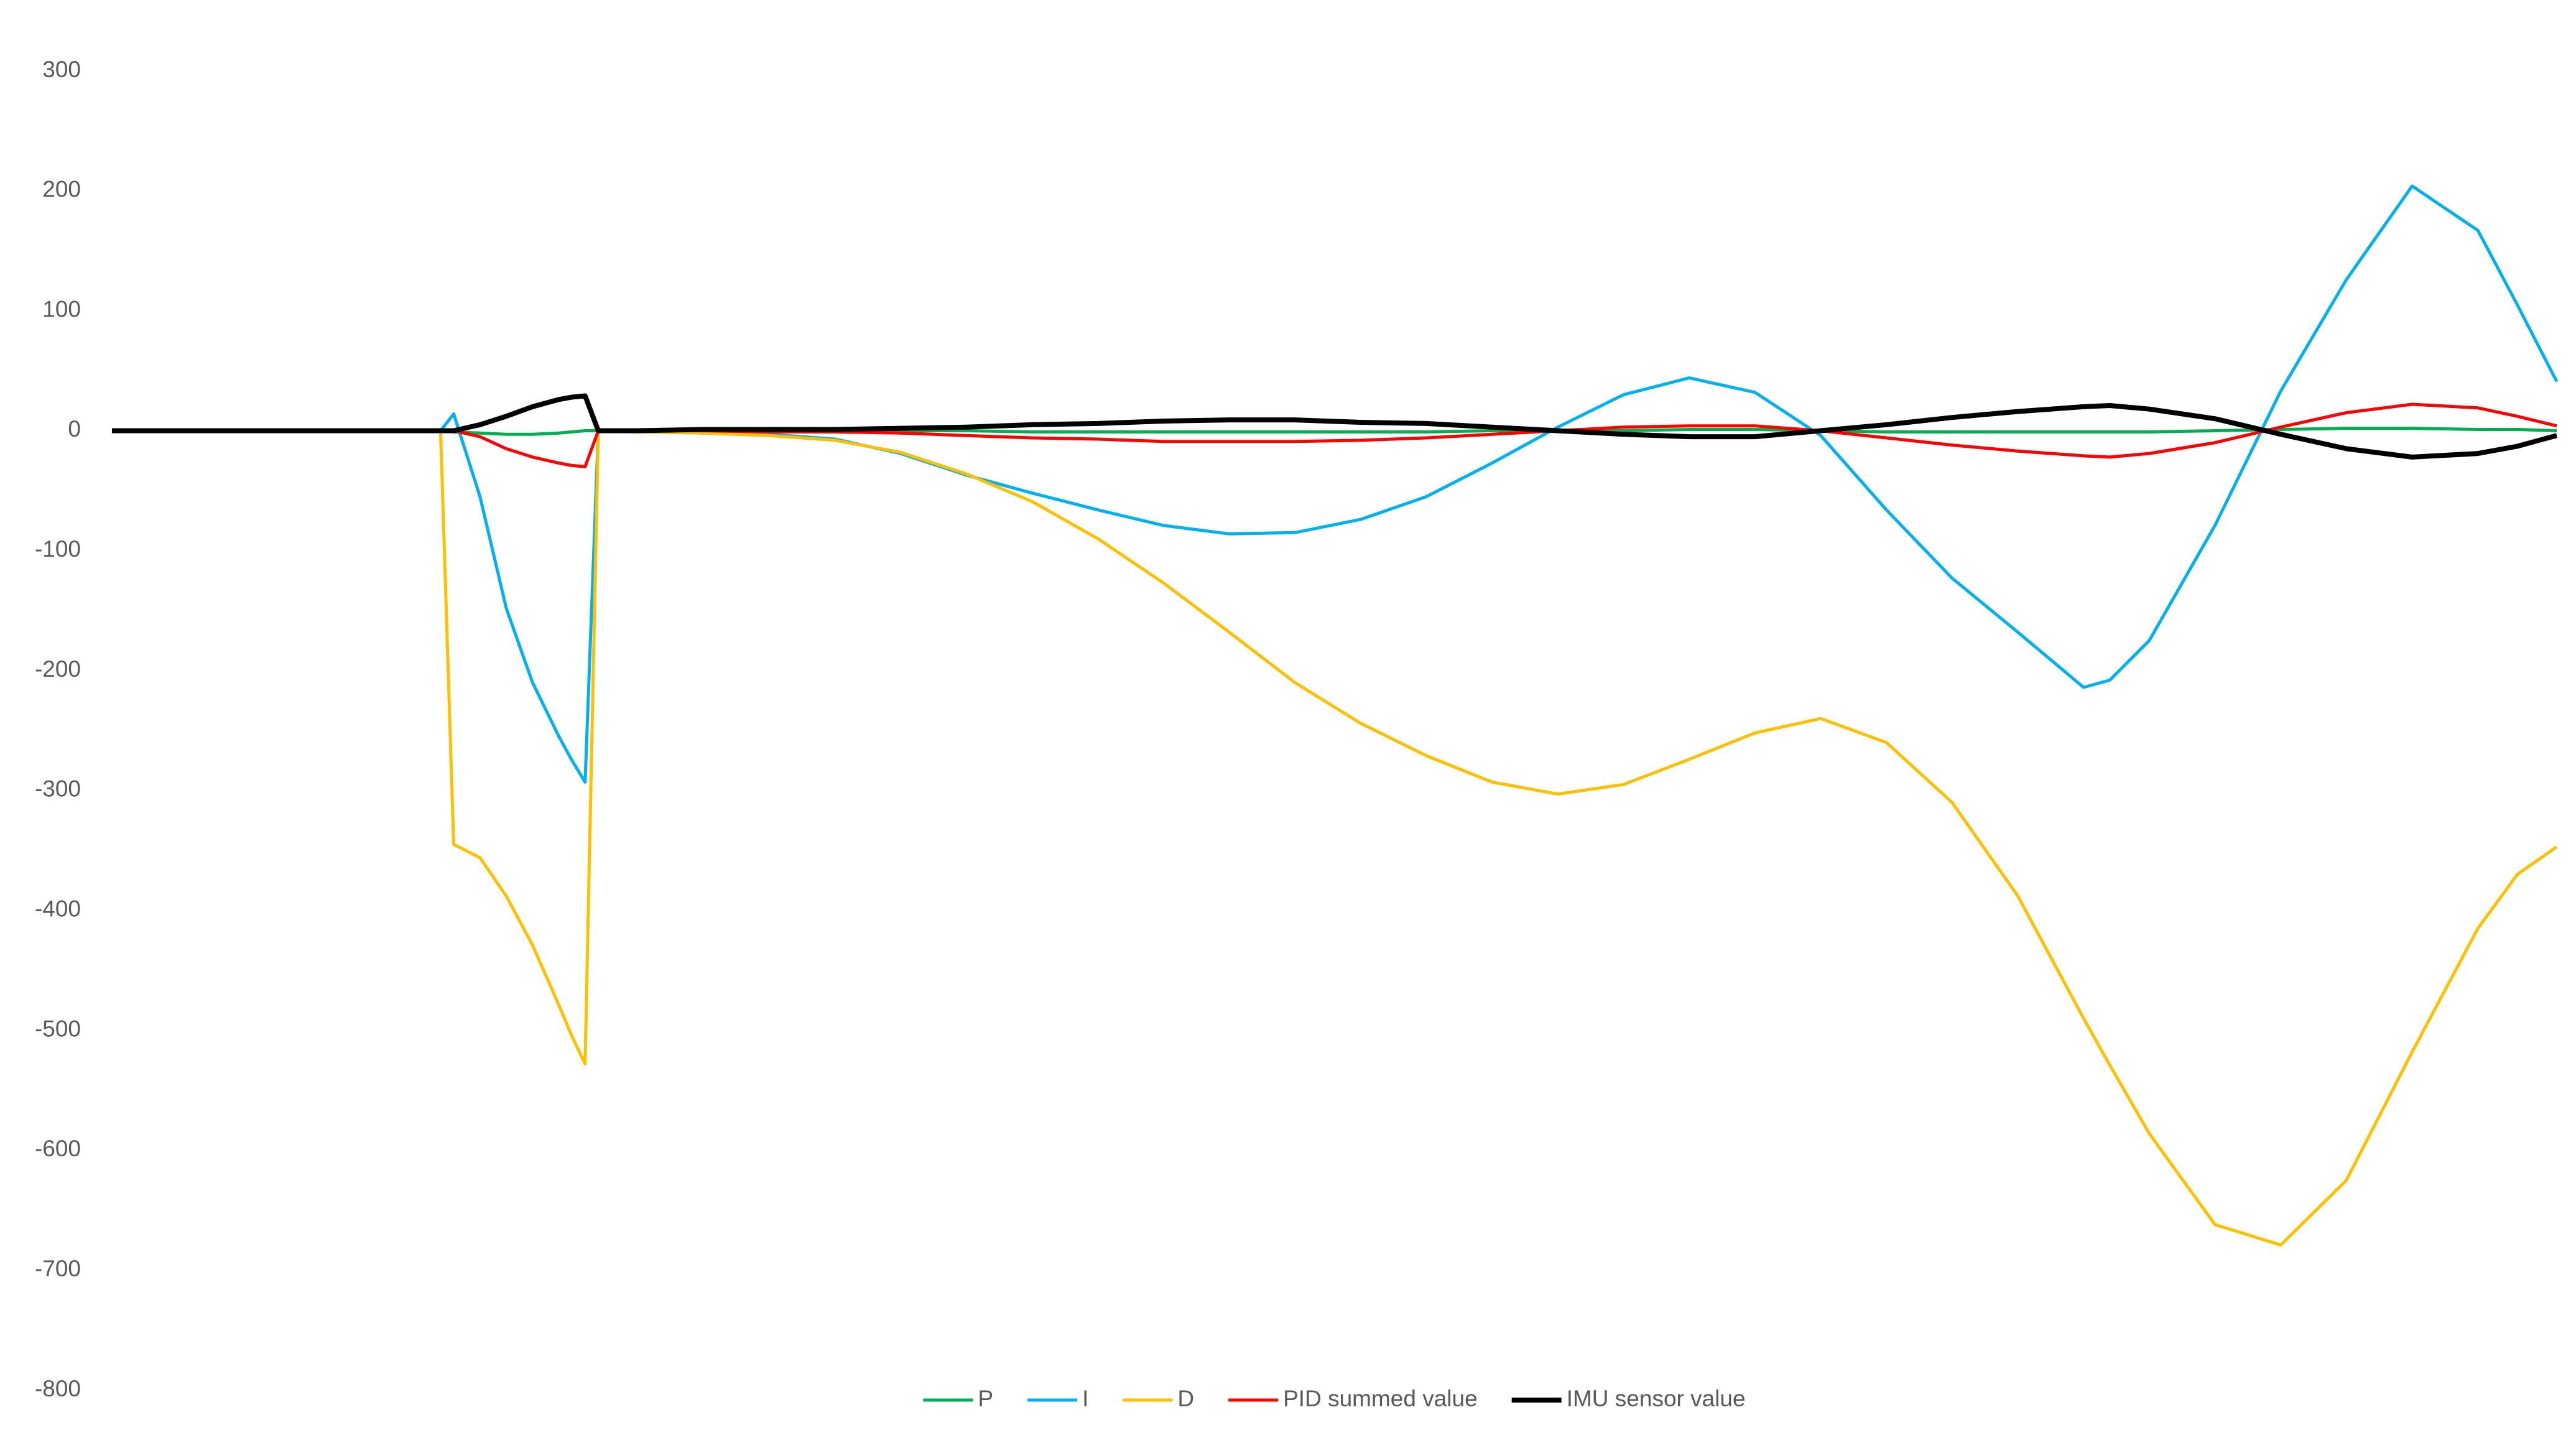 The height and width of the screenshot is (1443, 2576). Describe the element at coordinates (62, 189) in the screenshot. I see `y-tick-label: 200` at that location.